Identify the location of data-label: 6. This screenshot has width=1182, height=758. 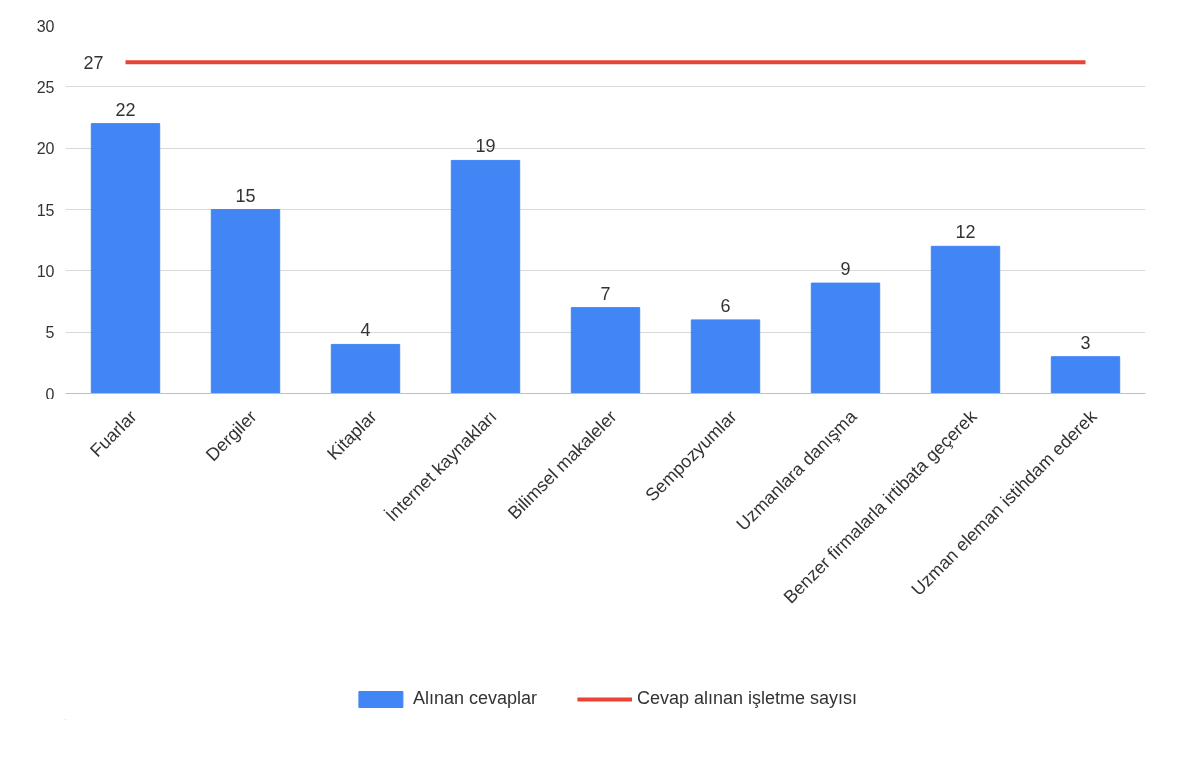
(725, 305).